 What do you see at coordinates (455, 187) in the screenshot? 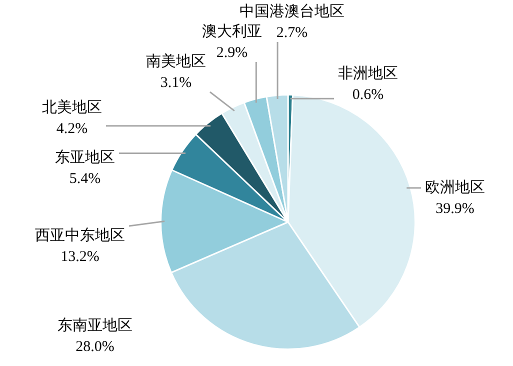
I see `slice-label: 欧洲地区` at bounding box center [455, 187].